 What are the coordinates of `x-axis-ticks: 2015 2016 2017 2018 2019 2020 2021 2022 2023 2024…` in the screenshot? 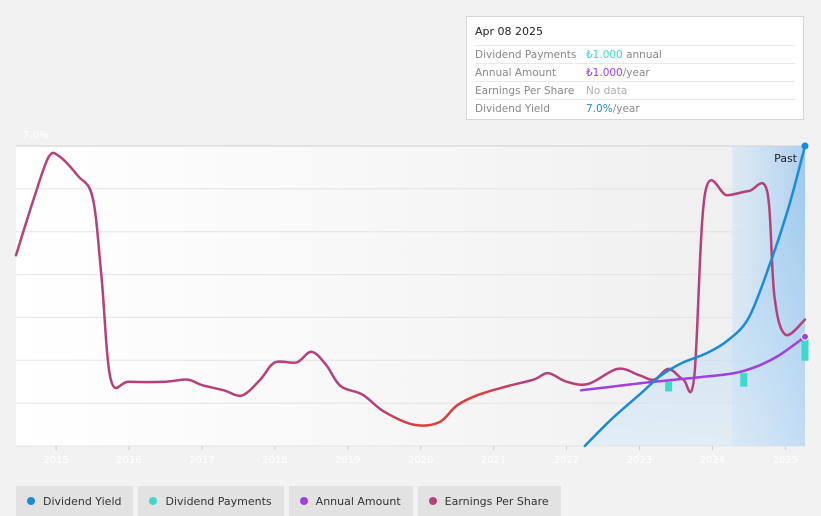 It's located at (420, 456).